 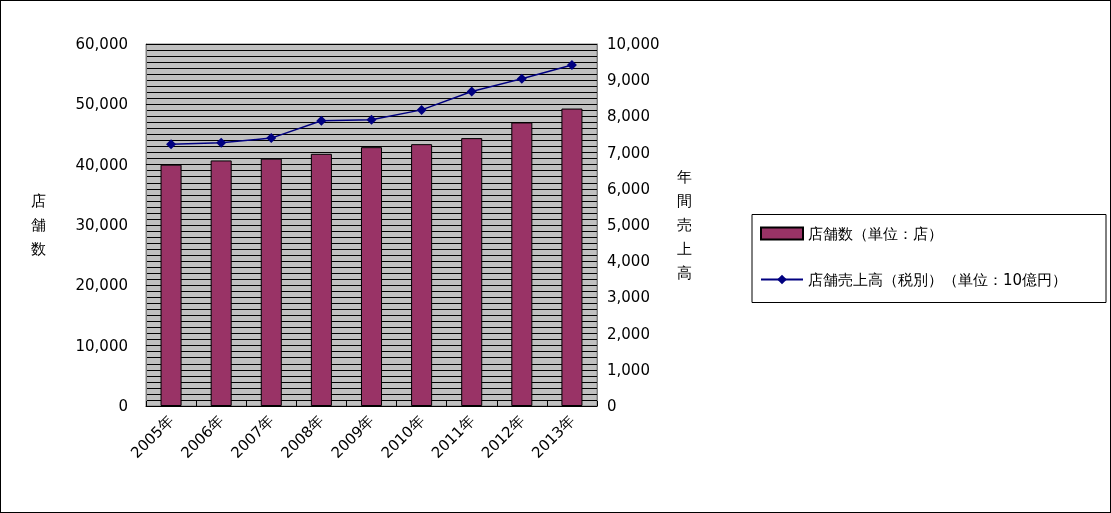 I want to click on y-tick-label: 0, so click(x=123, y=406).